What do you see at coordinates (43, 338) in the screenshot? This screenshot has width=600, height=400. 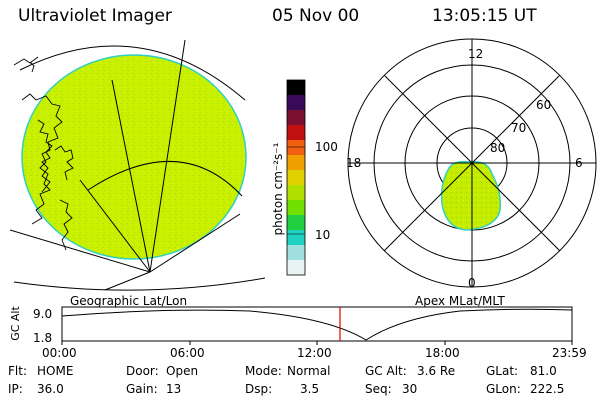 I see `timeline-ytick-bottom: 1.8` at bounding box center [43, 338].